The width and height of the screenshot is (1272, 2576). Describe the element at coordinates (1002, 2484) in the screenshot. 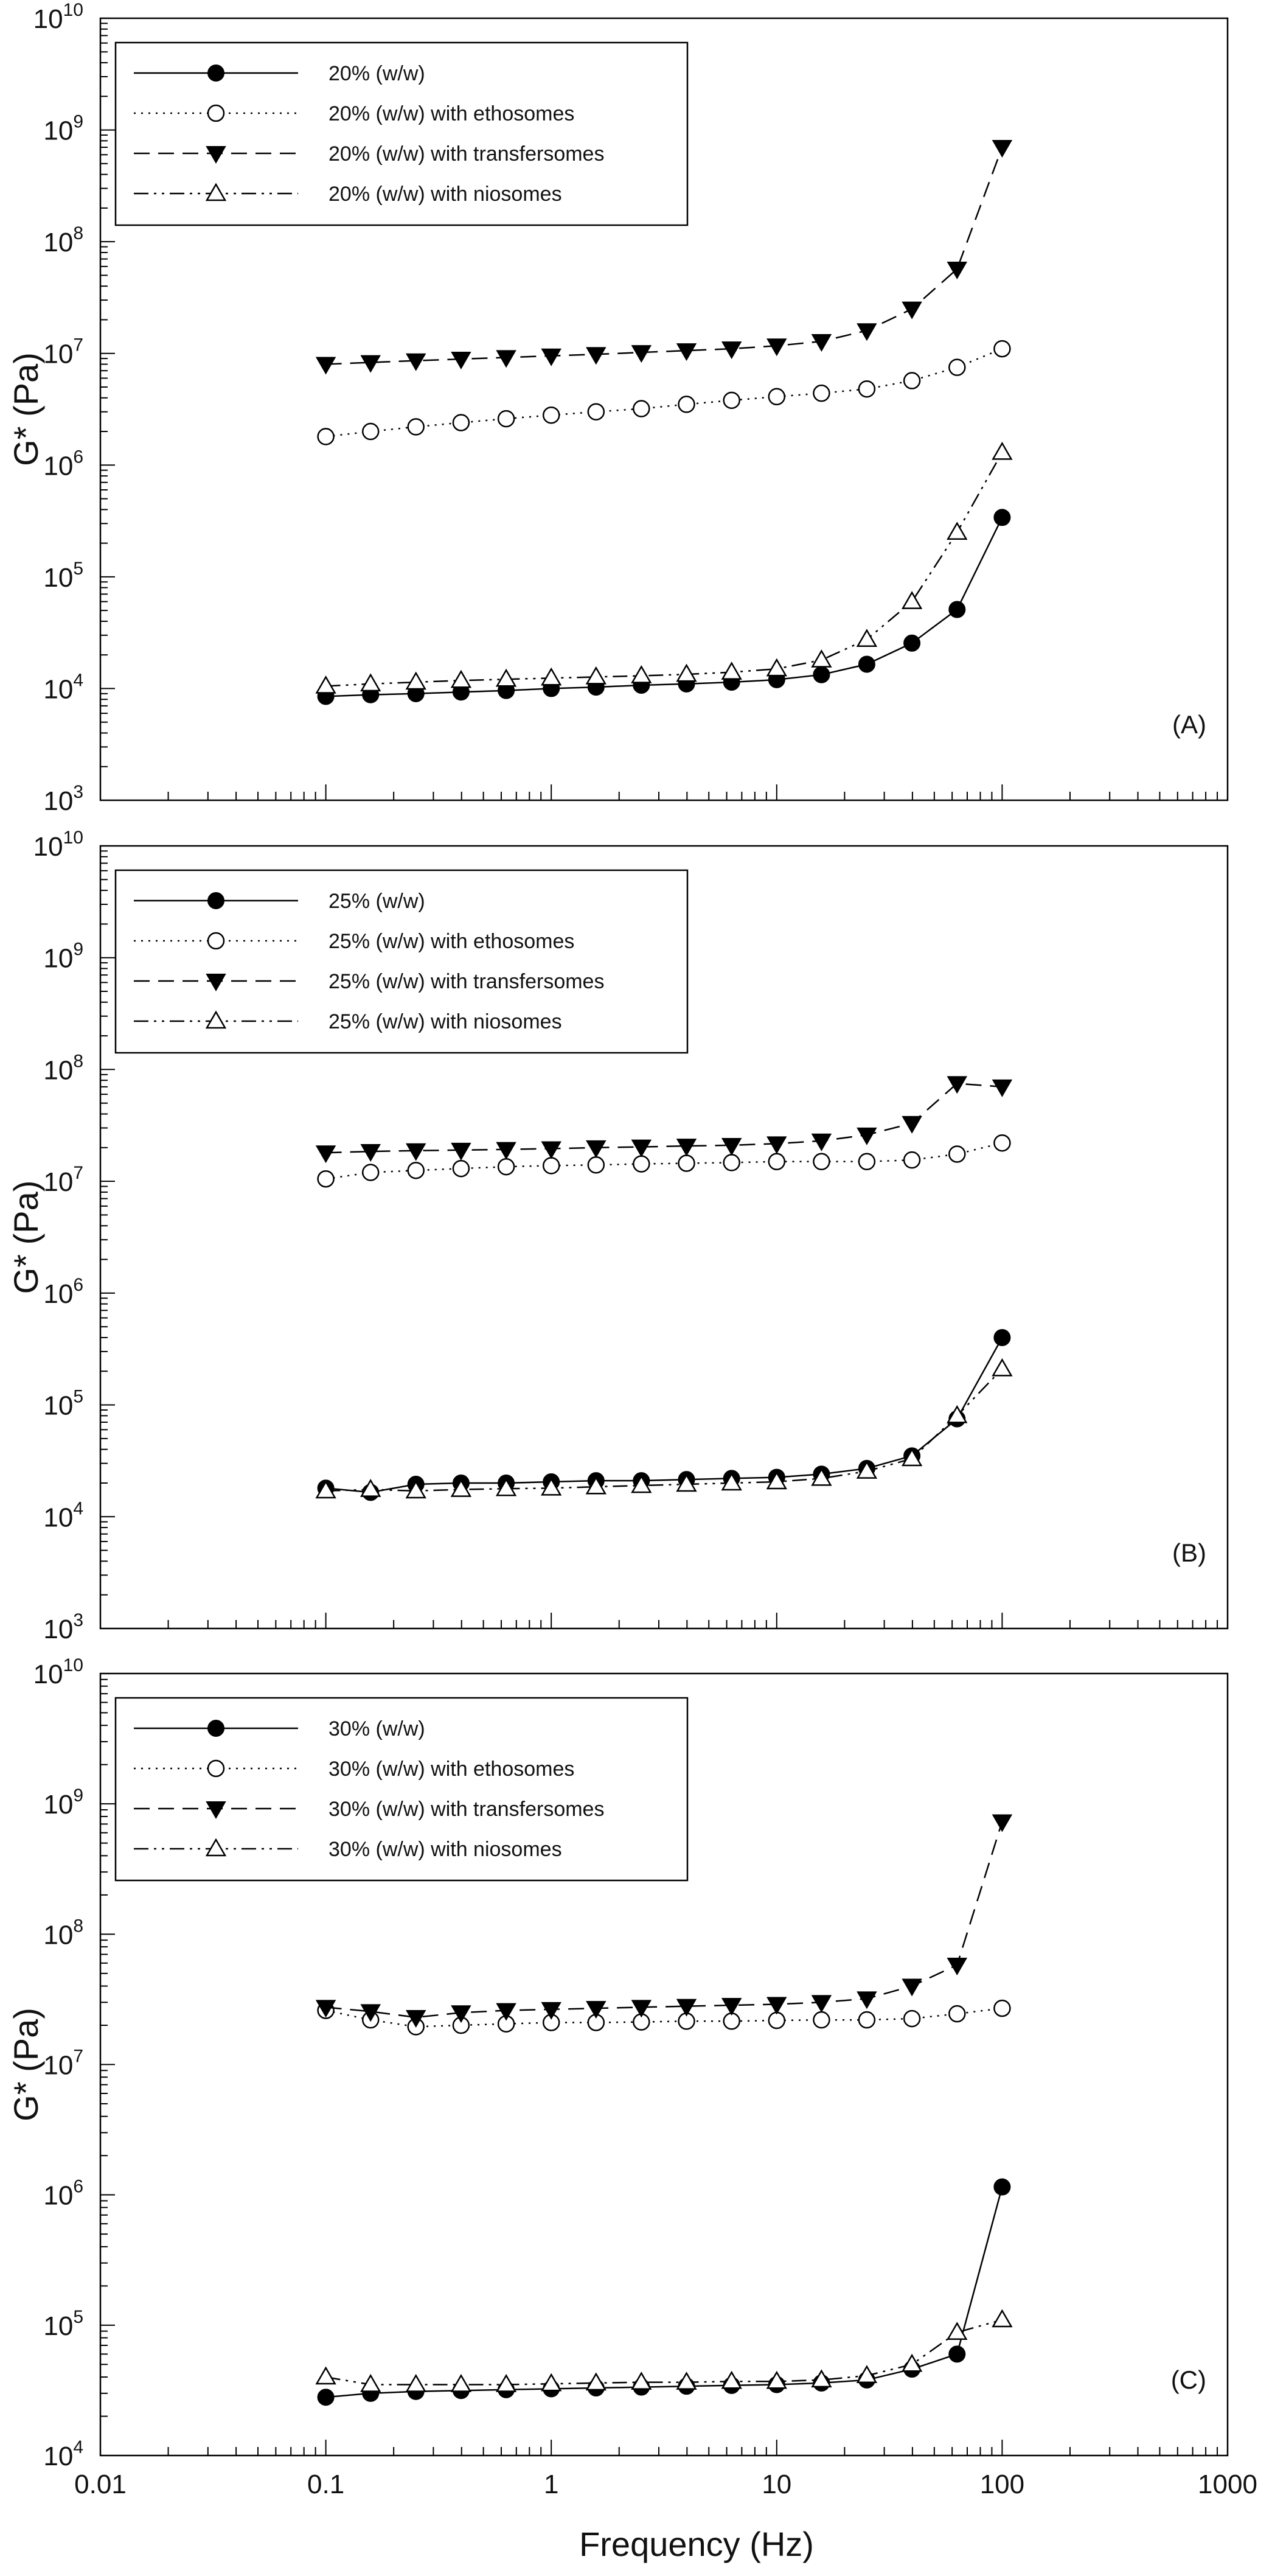

I see `x-tick-label: 100` at that location.